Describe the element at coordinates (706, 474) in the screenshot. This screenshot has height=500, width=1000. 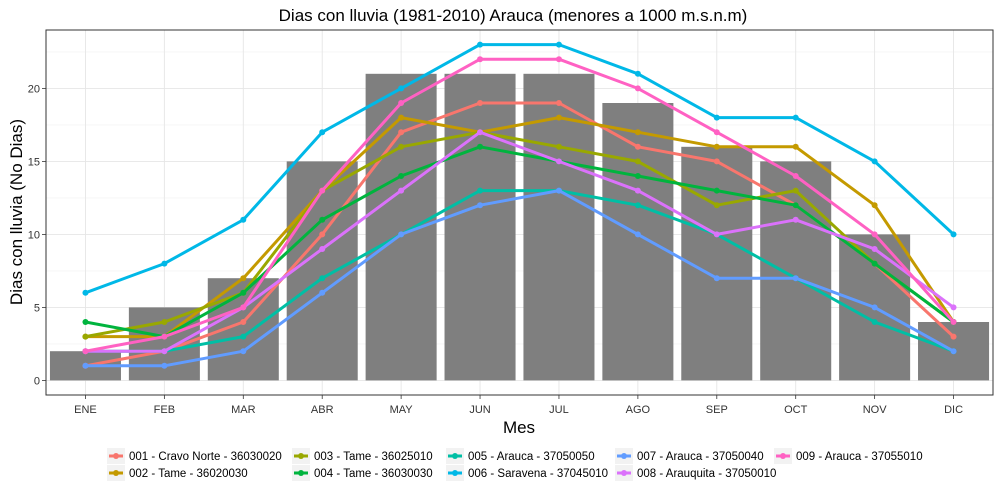
I see `legend-label: 008 - Arauquita - 37050010` at that location.